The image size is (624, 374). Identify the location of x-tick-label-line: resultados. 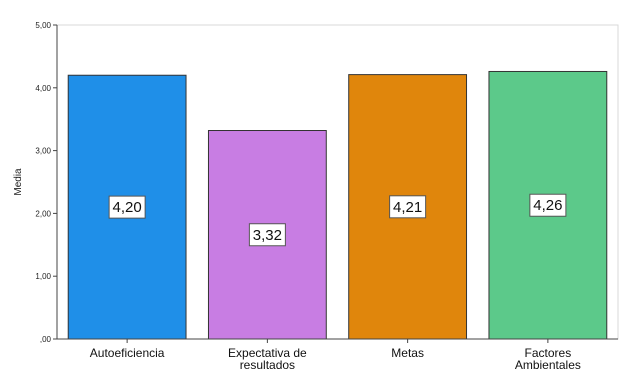
(267, 365).